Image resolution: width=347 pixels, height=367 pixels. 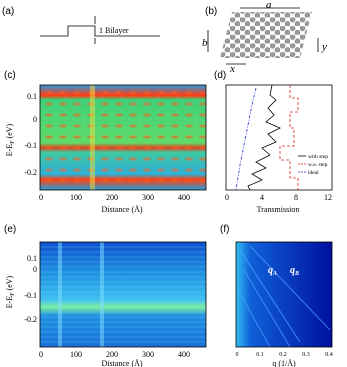 I want to click on axis-x: x, so click(x=232, y=69).